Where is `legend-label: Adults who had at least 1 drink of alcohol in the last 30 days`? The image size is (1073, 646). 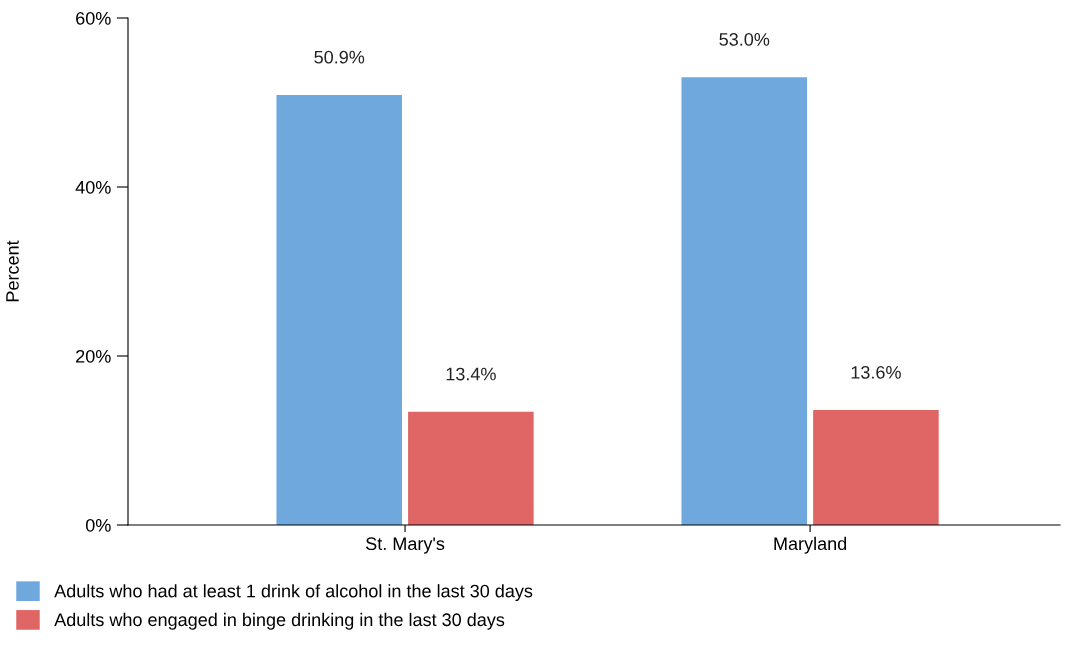 legend-label: Adults who had at least 1 drink of alcohol in the last 30 days is located at coordinates (293, 592).